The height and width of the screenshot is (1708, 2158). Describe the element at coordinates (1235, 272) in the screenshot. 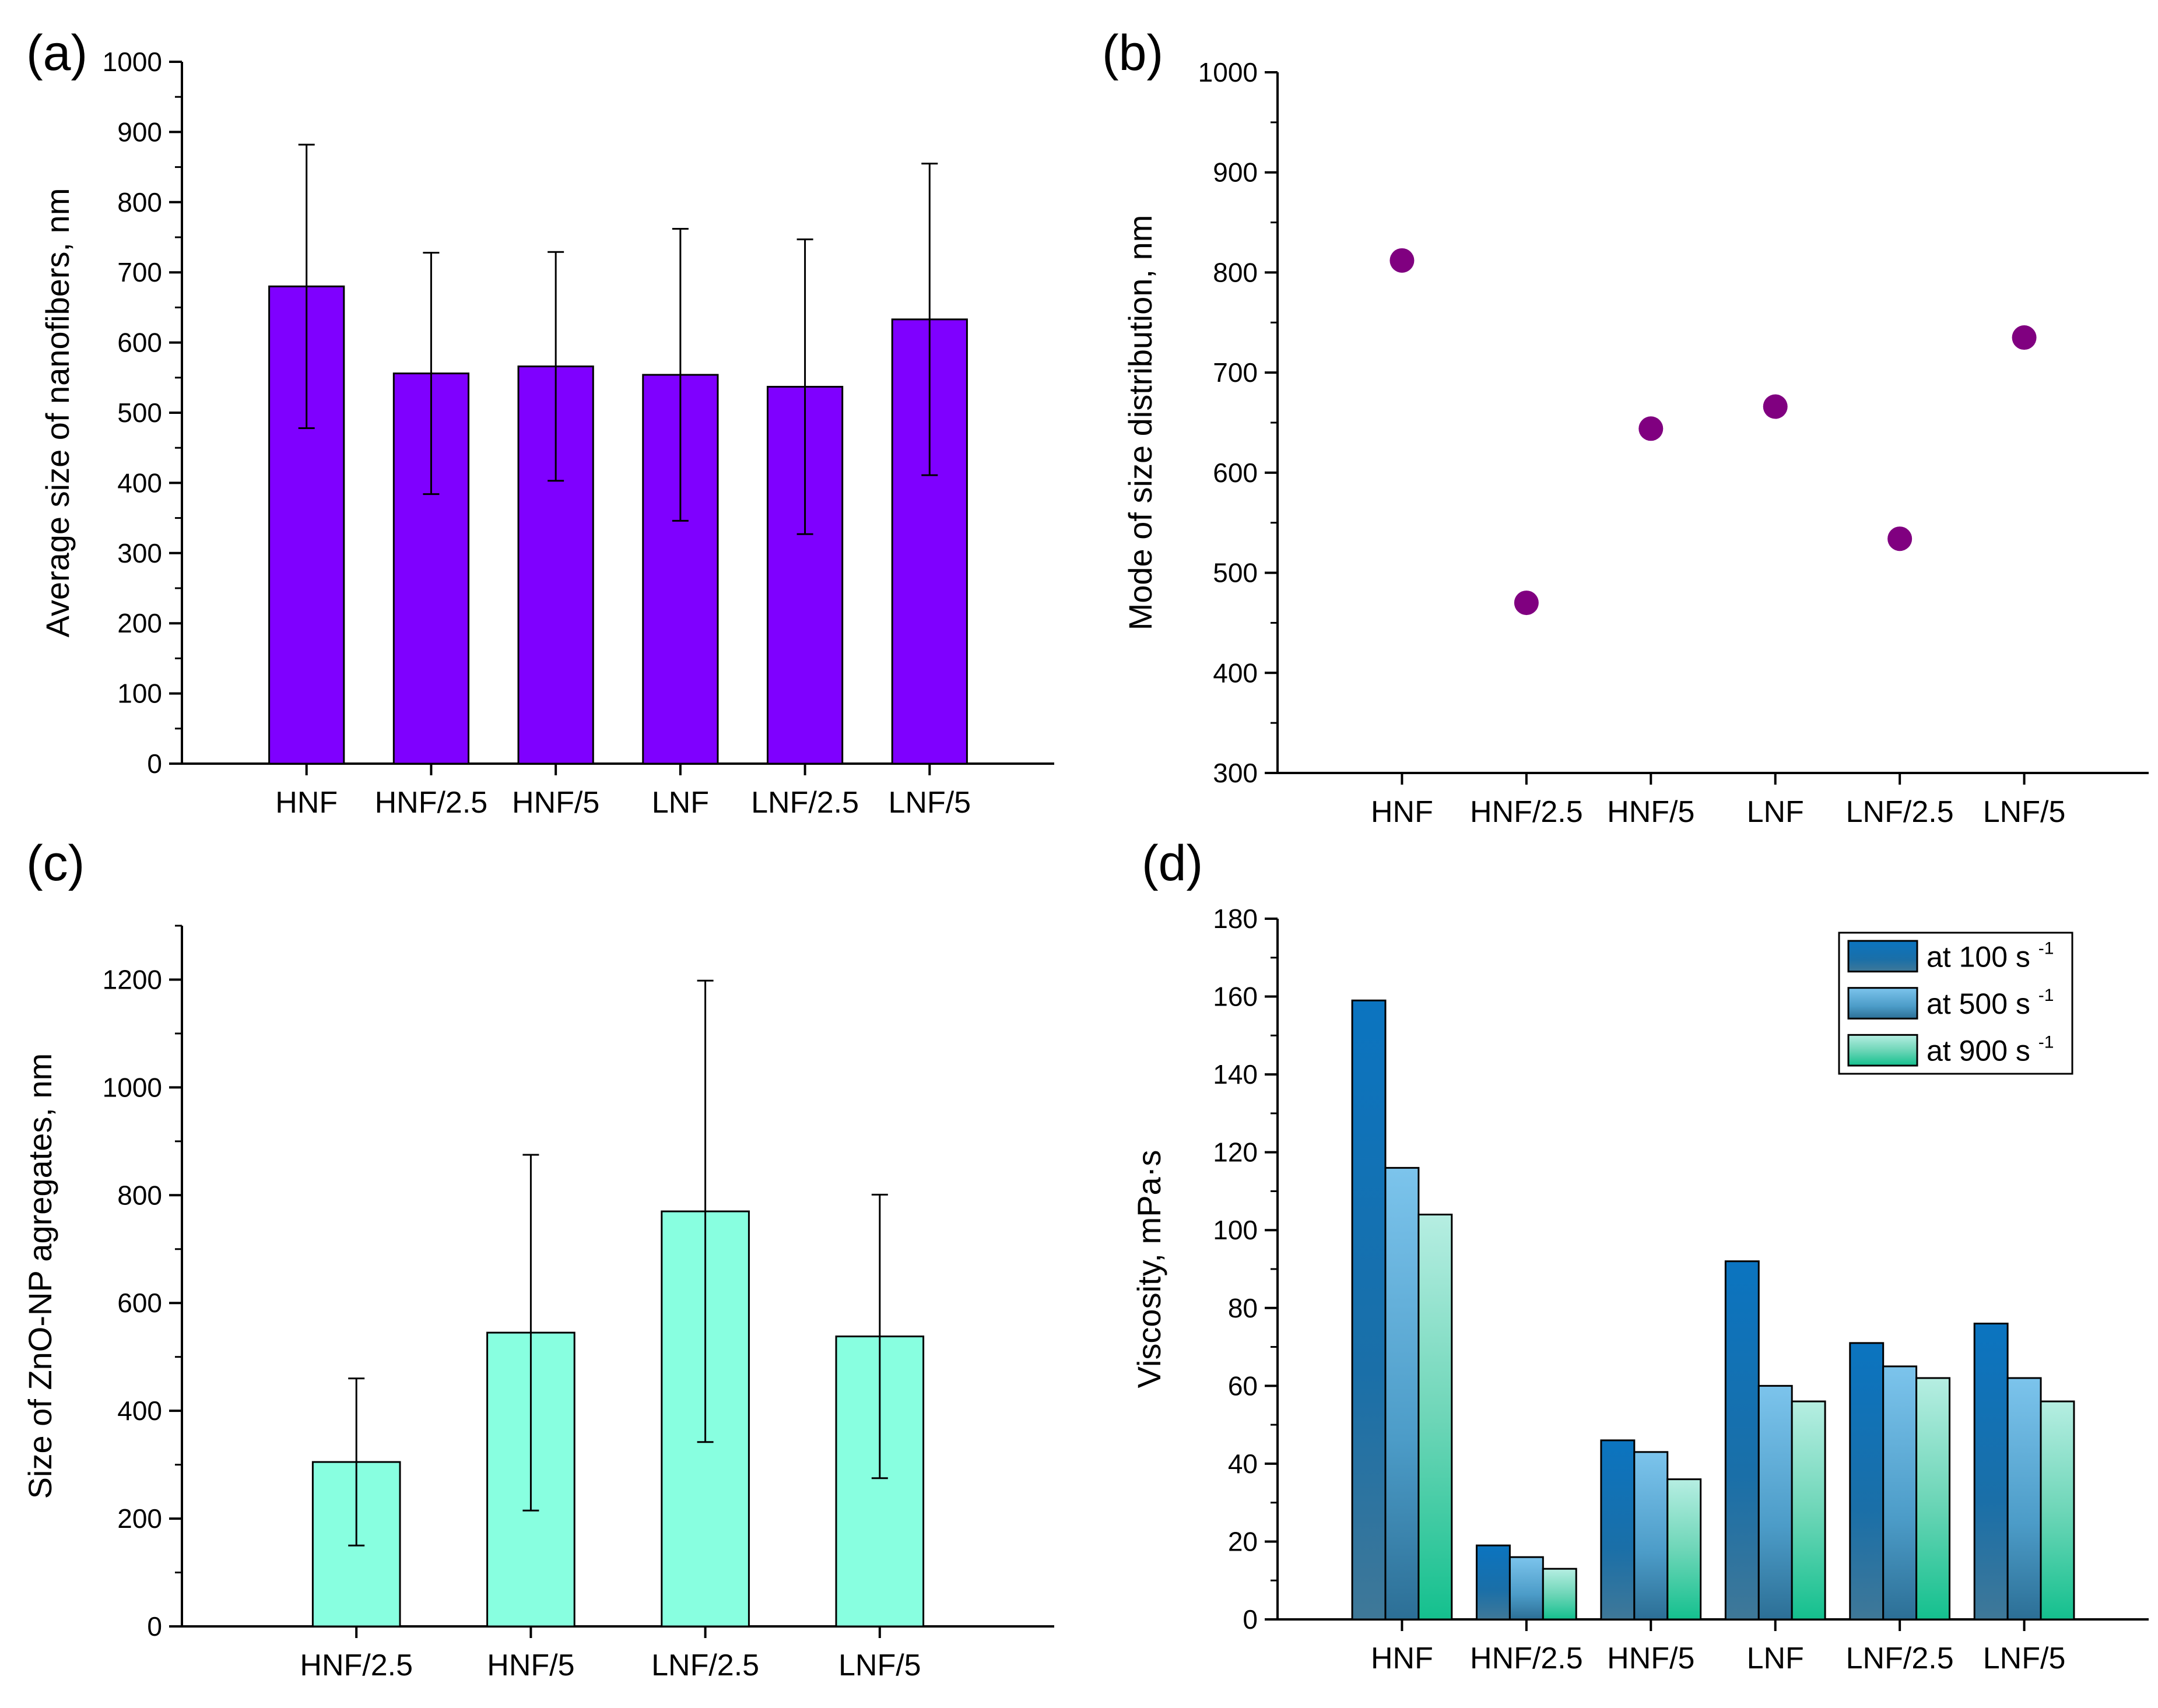

I see `panel-b-y-tick-label-5: 800` at that location.